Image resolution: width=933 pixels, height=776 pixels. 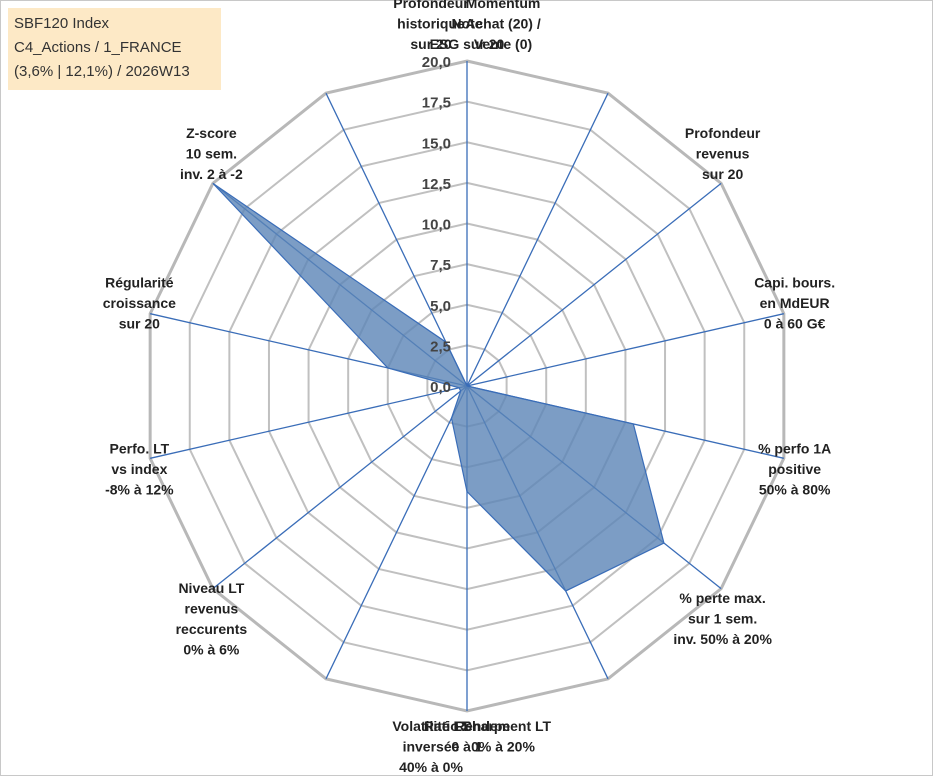 I want to click on axis-label-line: positive, so click(x=794, y=469).